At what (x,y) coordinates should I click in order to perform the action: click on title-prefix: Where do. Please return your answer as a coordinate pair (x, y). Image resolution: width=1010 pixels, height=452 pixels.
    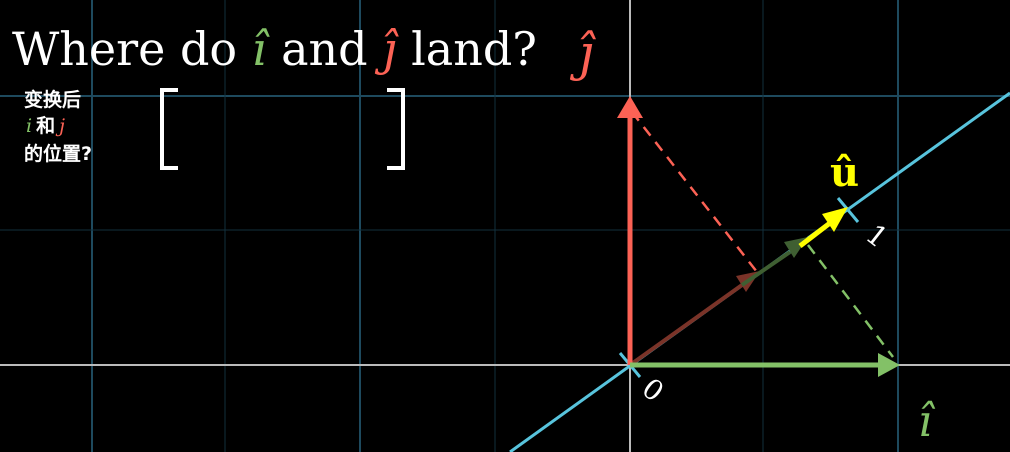
    Looking at the image, I should click on (132, 49).